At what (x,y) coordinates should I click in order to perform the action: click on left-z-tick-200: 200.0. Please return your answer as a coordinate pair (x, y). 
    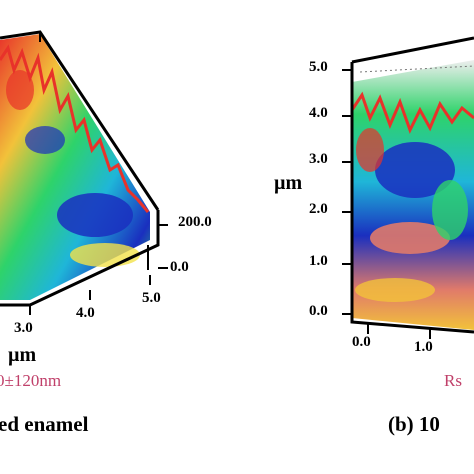
    Looking at the image, I should click on (195, 222).